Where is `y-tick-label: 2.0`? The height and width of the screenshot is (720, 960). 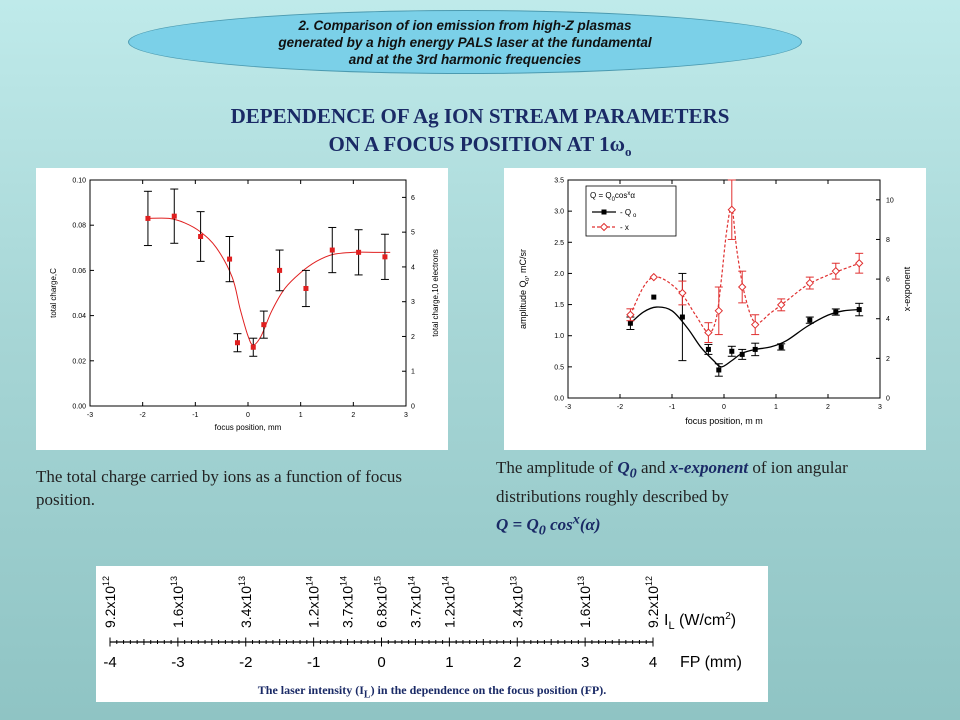
y-tick-label: 2.0 is located at coordinates (559, 274).